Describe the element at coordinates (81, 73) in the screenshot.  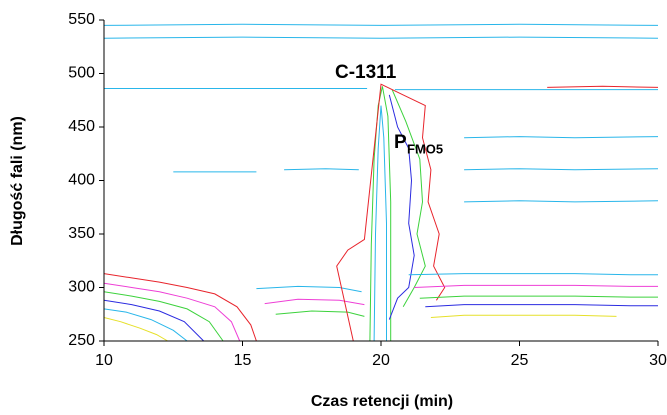
I see `y-tick-label: 500` at that location.